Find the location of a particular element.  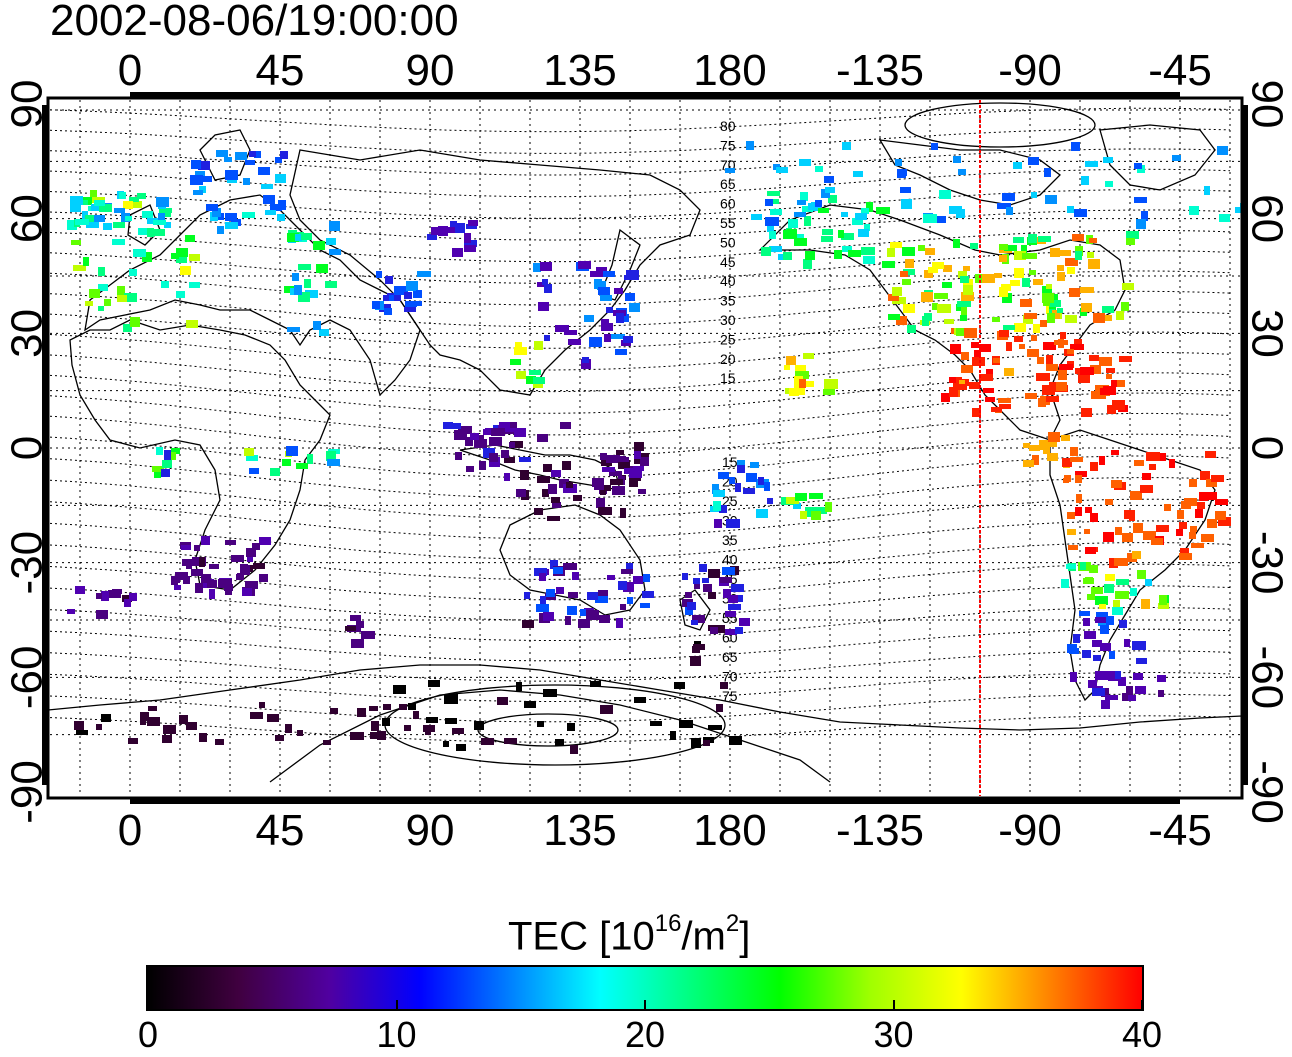

contour-label: 20 is located at coordinates (728, 359).